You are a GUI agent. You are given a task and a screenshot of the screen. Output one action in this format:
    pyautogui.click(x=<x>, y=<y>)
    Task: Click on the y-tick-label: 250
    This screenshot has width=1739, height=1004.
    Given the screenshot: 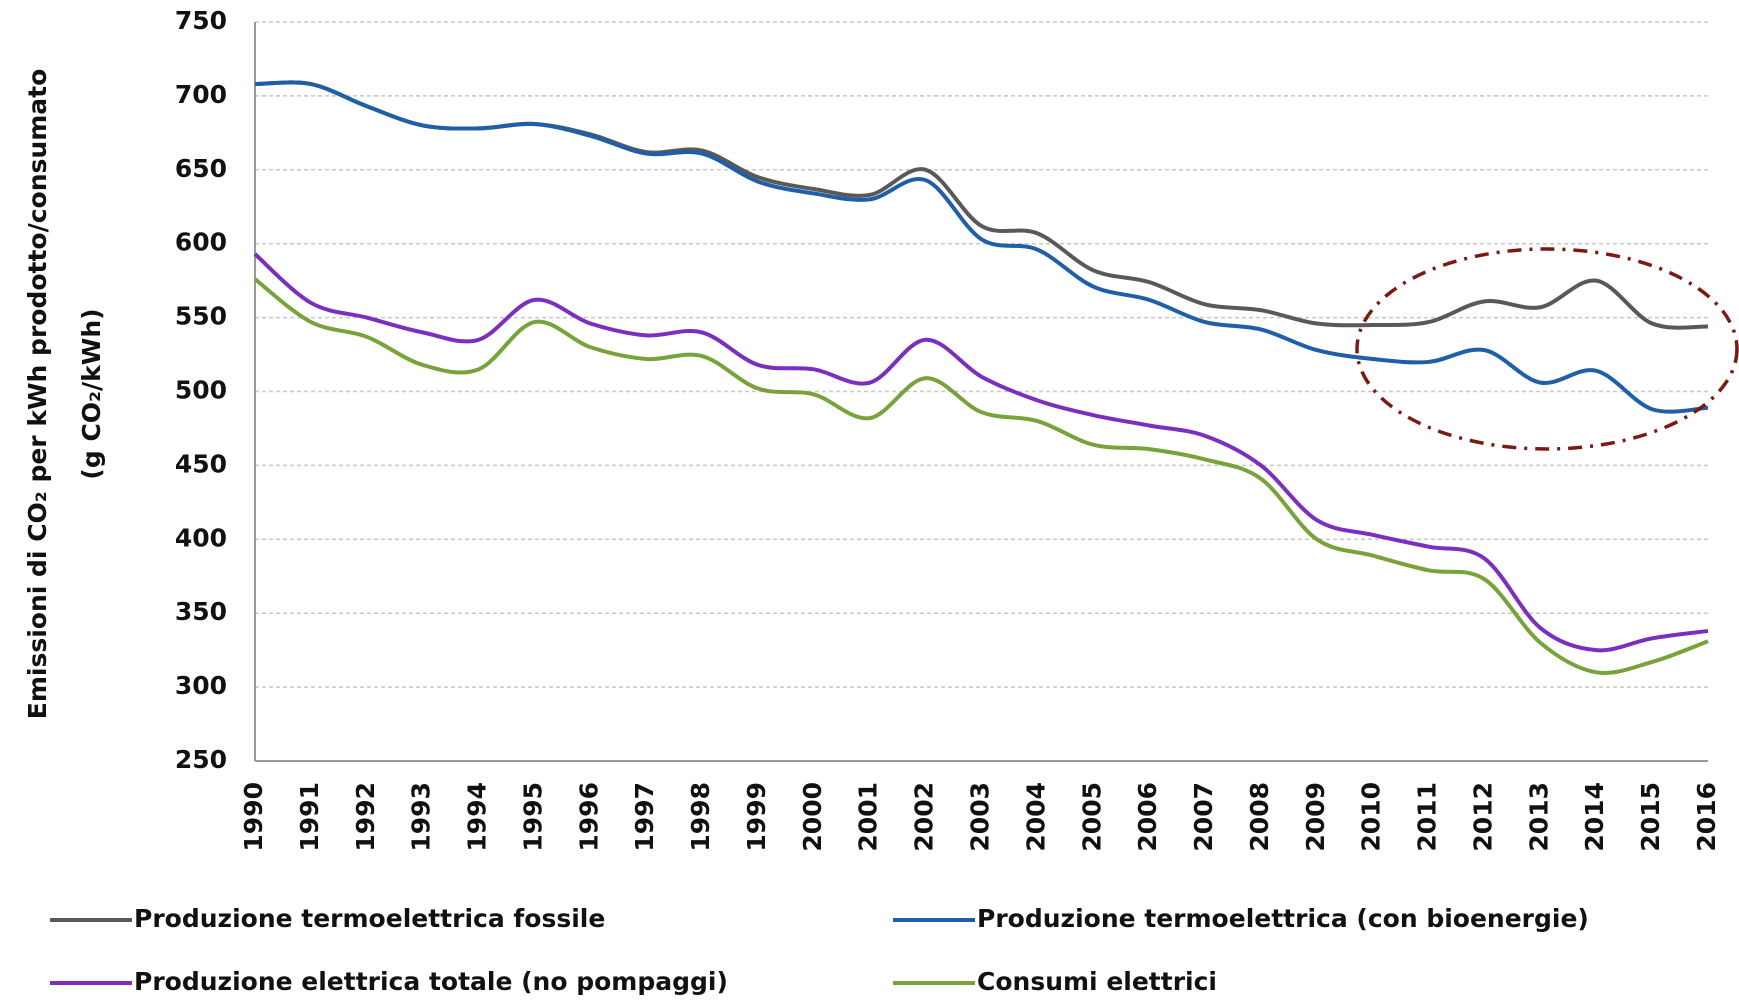 What is the action you would take?
    pyautogui.click(x=201, y=759)
    